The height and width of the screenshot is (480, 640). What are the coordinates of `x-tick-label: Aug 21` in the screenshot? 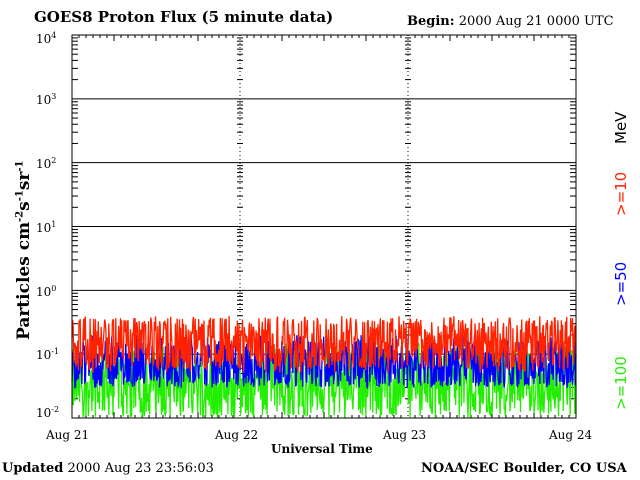 It's located at (68, 435).